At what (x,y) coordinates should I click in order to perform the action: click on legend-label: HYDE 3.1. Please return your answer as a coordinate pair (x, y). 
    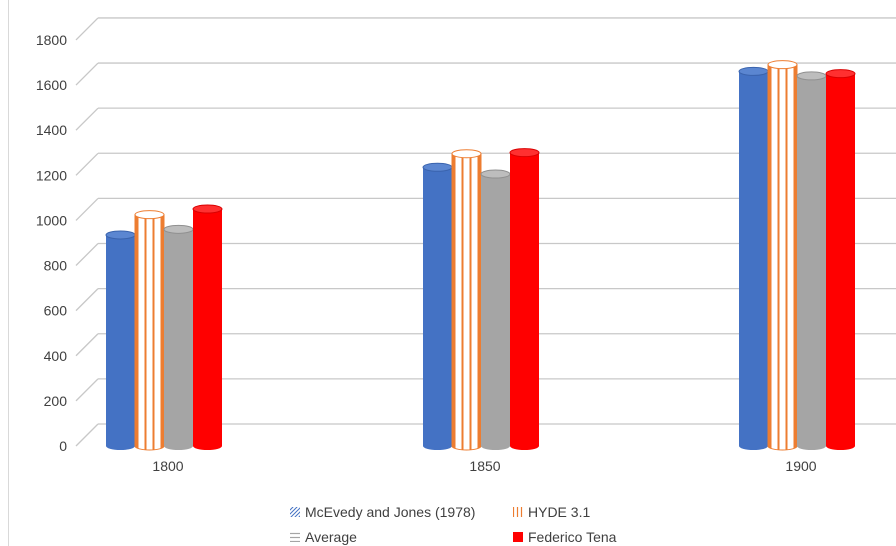
    Looking at the image, I should click on (559, 512).